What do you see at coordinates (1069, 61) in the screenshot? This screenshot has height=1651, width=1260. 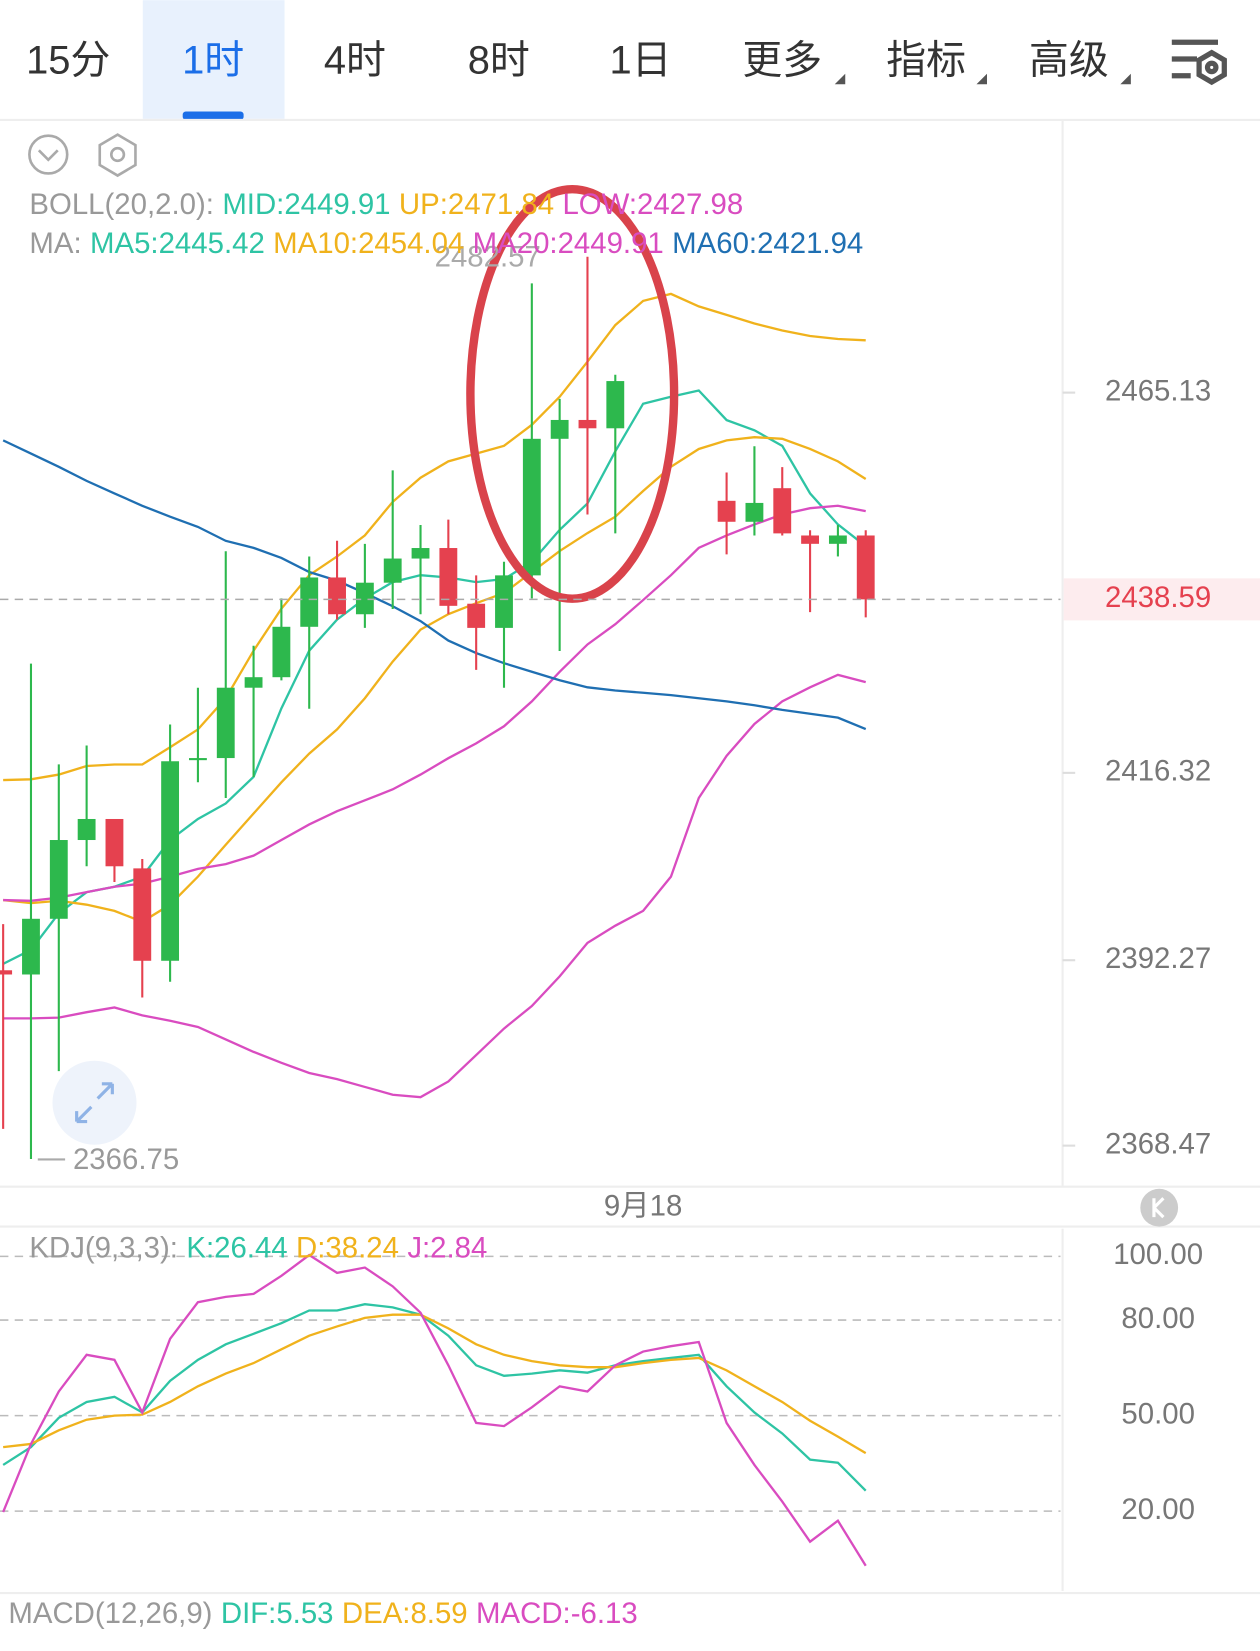 I see `tab: 高级` at bounding box center [1069, 61].